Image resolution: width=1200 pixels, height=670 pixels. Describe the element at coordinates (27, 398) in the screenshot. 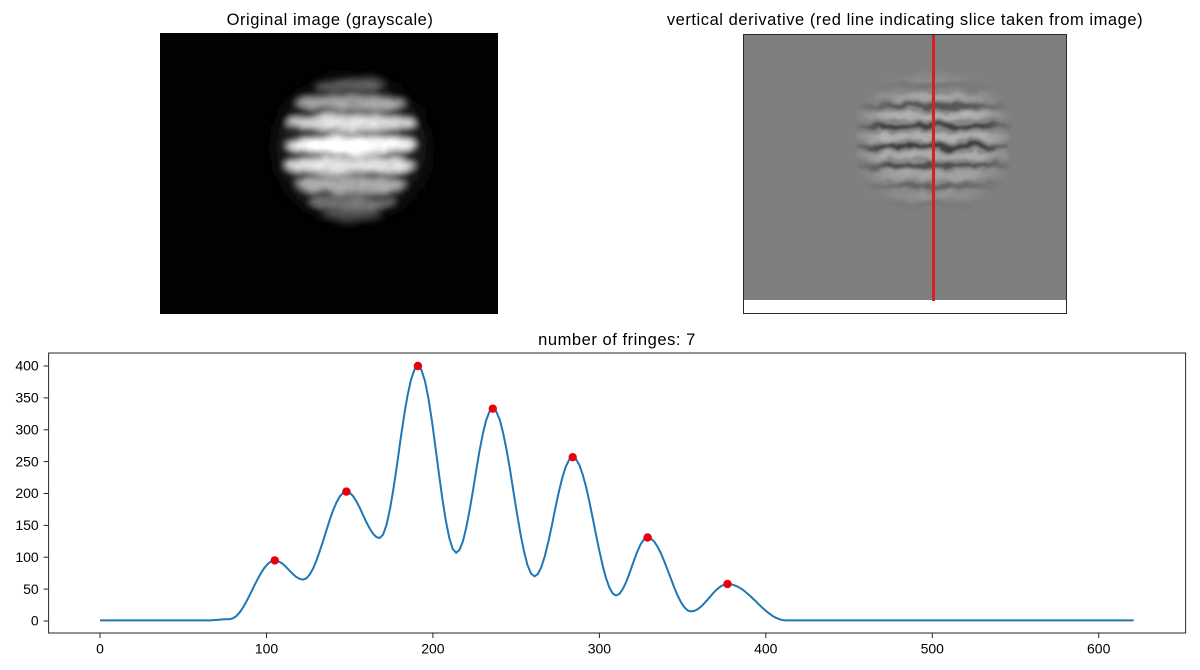

I see `svg-text: 350` at that location.